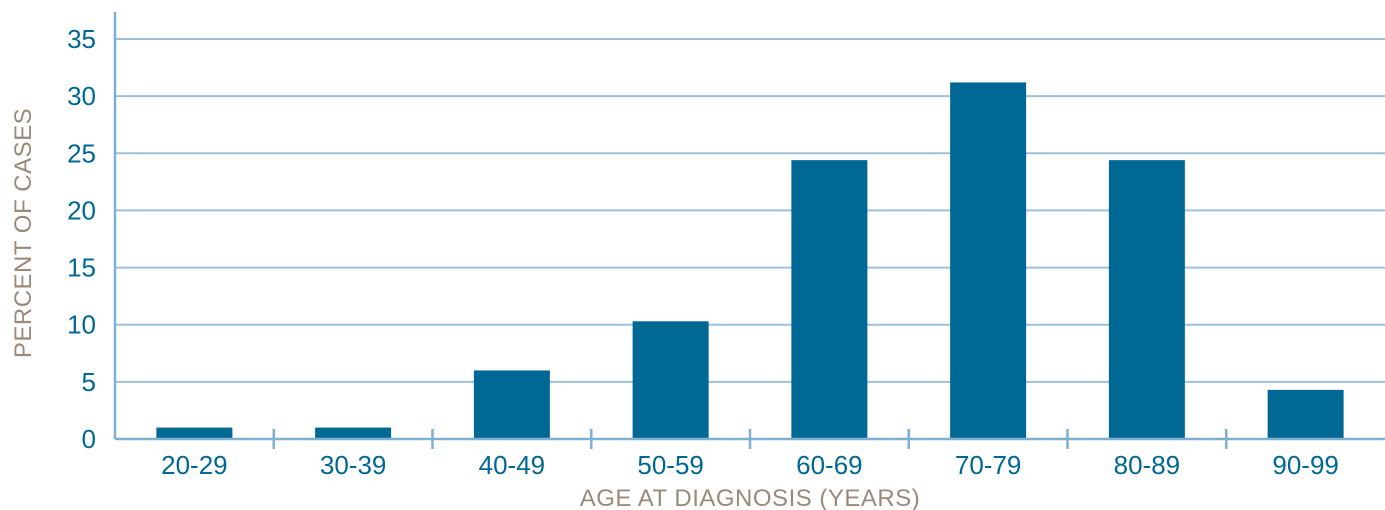  What do you see at coordinates (194, 465) in the screenshot?
I see `x-tick-label: 20-29` at bounding box center [194, 465].